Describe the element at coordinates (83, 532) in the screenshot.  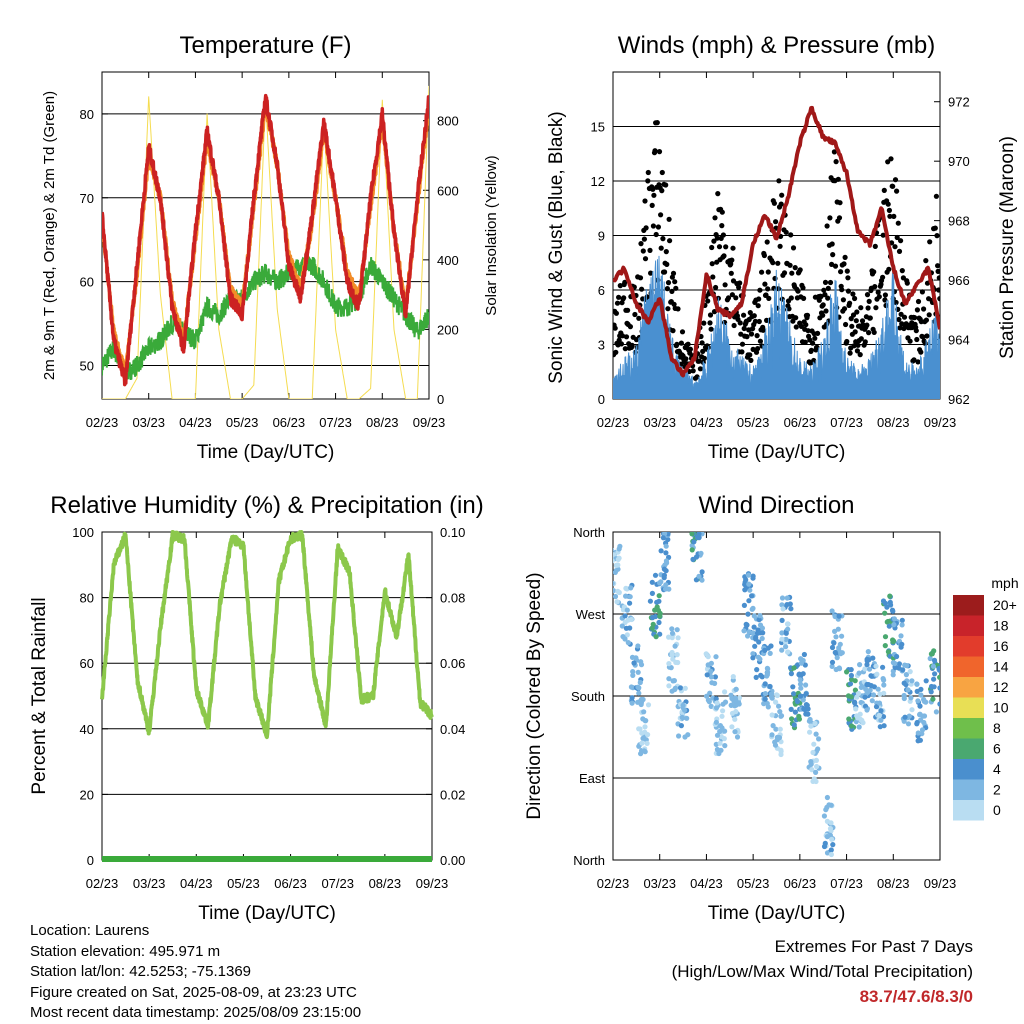
I see `humidity-ytick-label: 100` at that location.